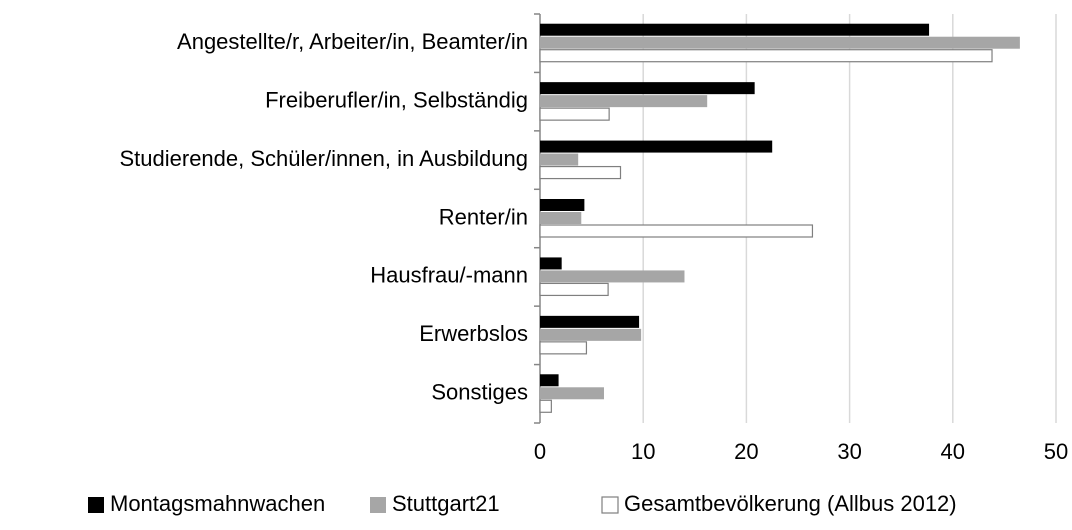 Image resolution: width=1072 pixels, height=530 pixels. What do you see at coordinates (849, 451) in the screenshot?
I see `x-tick-label: 30` at bounding box center [849, 451].